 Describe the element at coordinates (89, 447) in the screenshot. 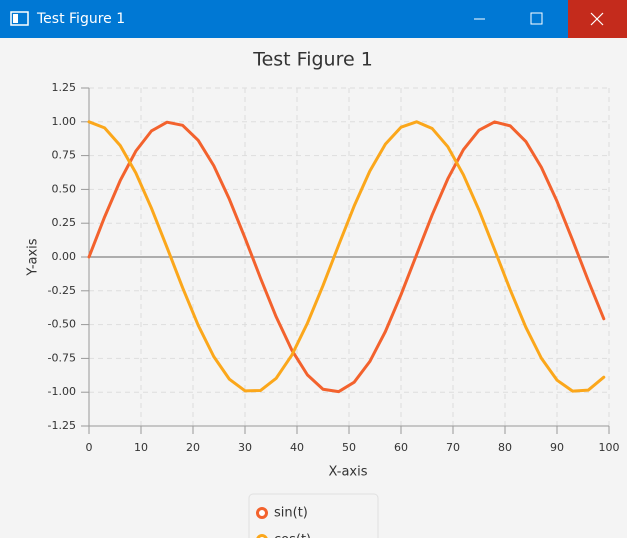

I see `x-tick-label: 0` at that location.